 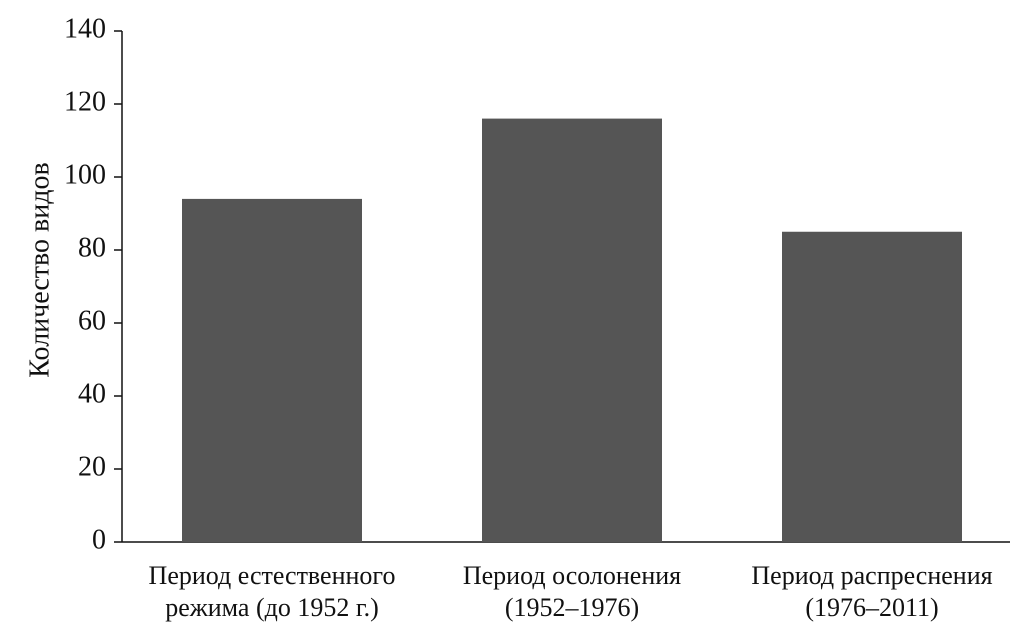 I want to click on y-tick-label: 40, so click(x=92, y=393).